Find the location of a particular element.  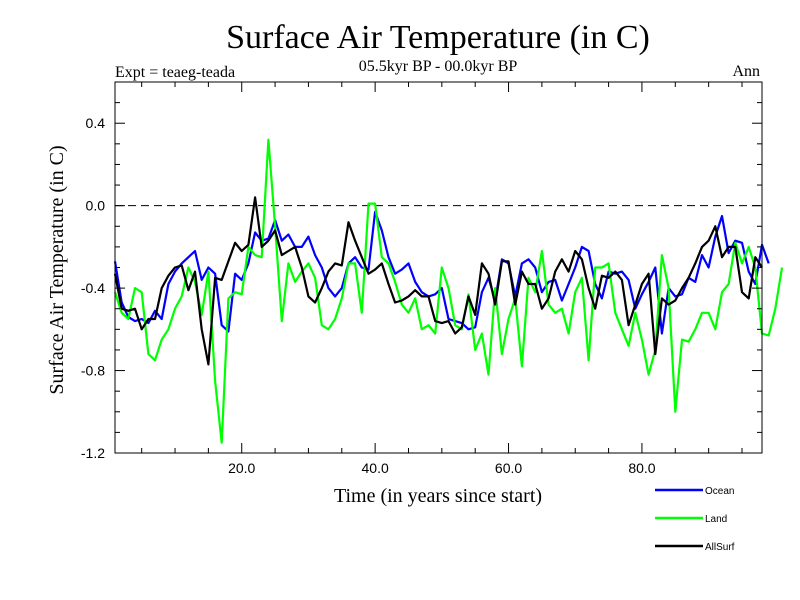

y-tick-label: -0.4 is located at coordinates (93, 288).